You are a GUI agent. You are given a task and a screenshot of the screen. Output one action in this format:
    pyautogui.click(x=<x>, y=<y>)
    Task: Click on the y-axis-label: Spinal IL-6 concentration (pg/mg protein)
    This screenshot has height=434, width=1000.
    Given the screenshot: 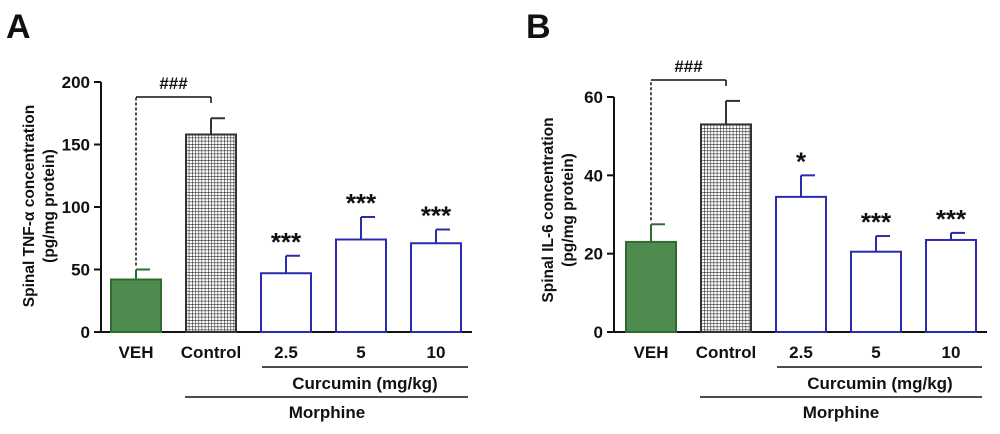 What is the action you would take?
    pyautogui.click(x=558, y=209)
    